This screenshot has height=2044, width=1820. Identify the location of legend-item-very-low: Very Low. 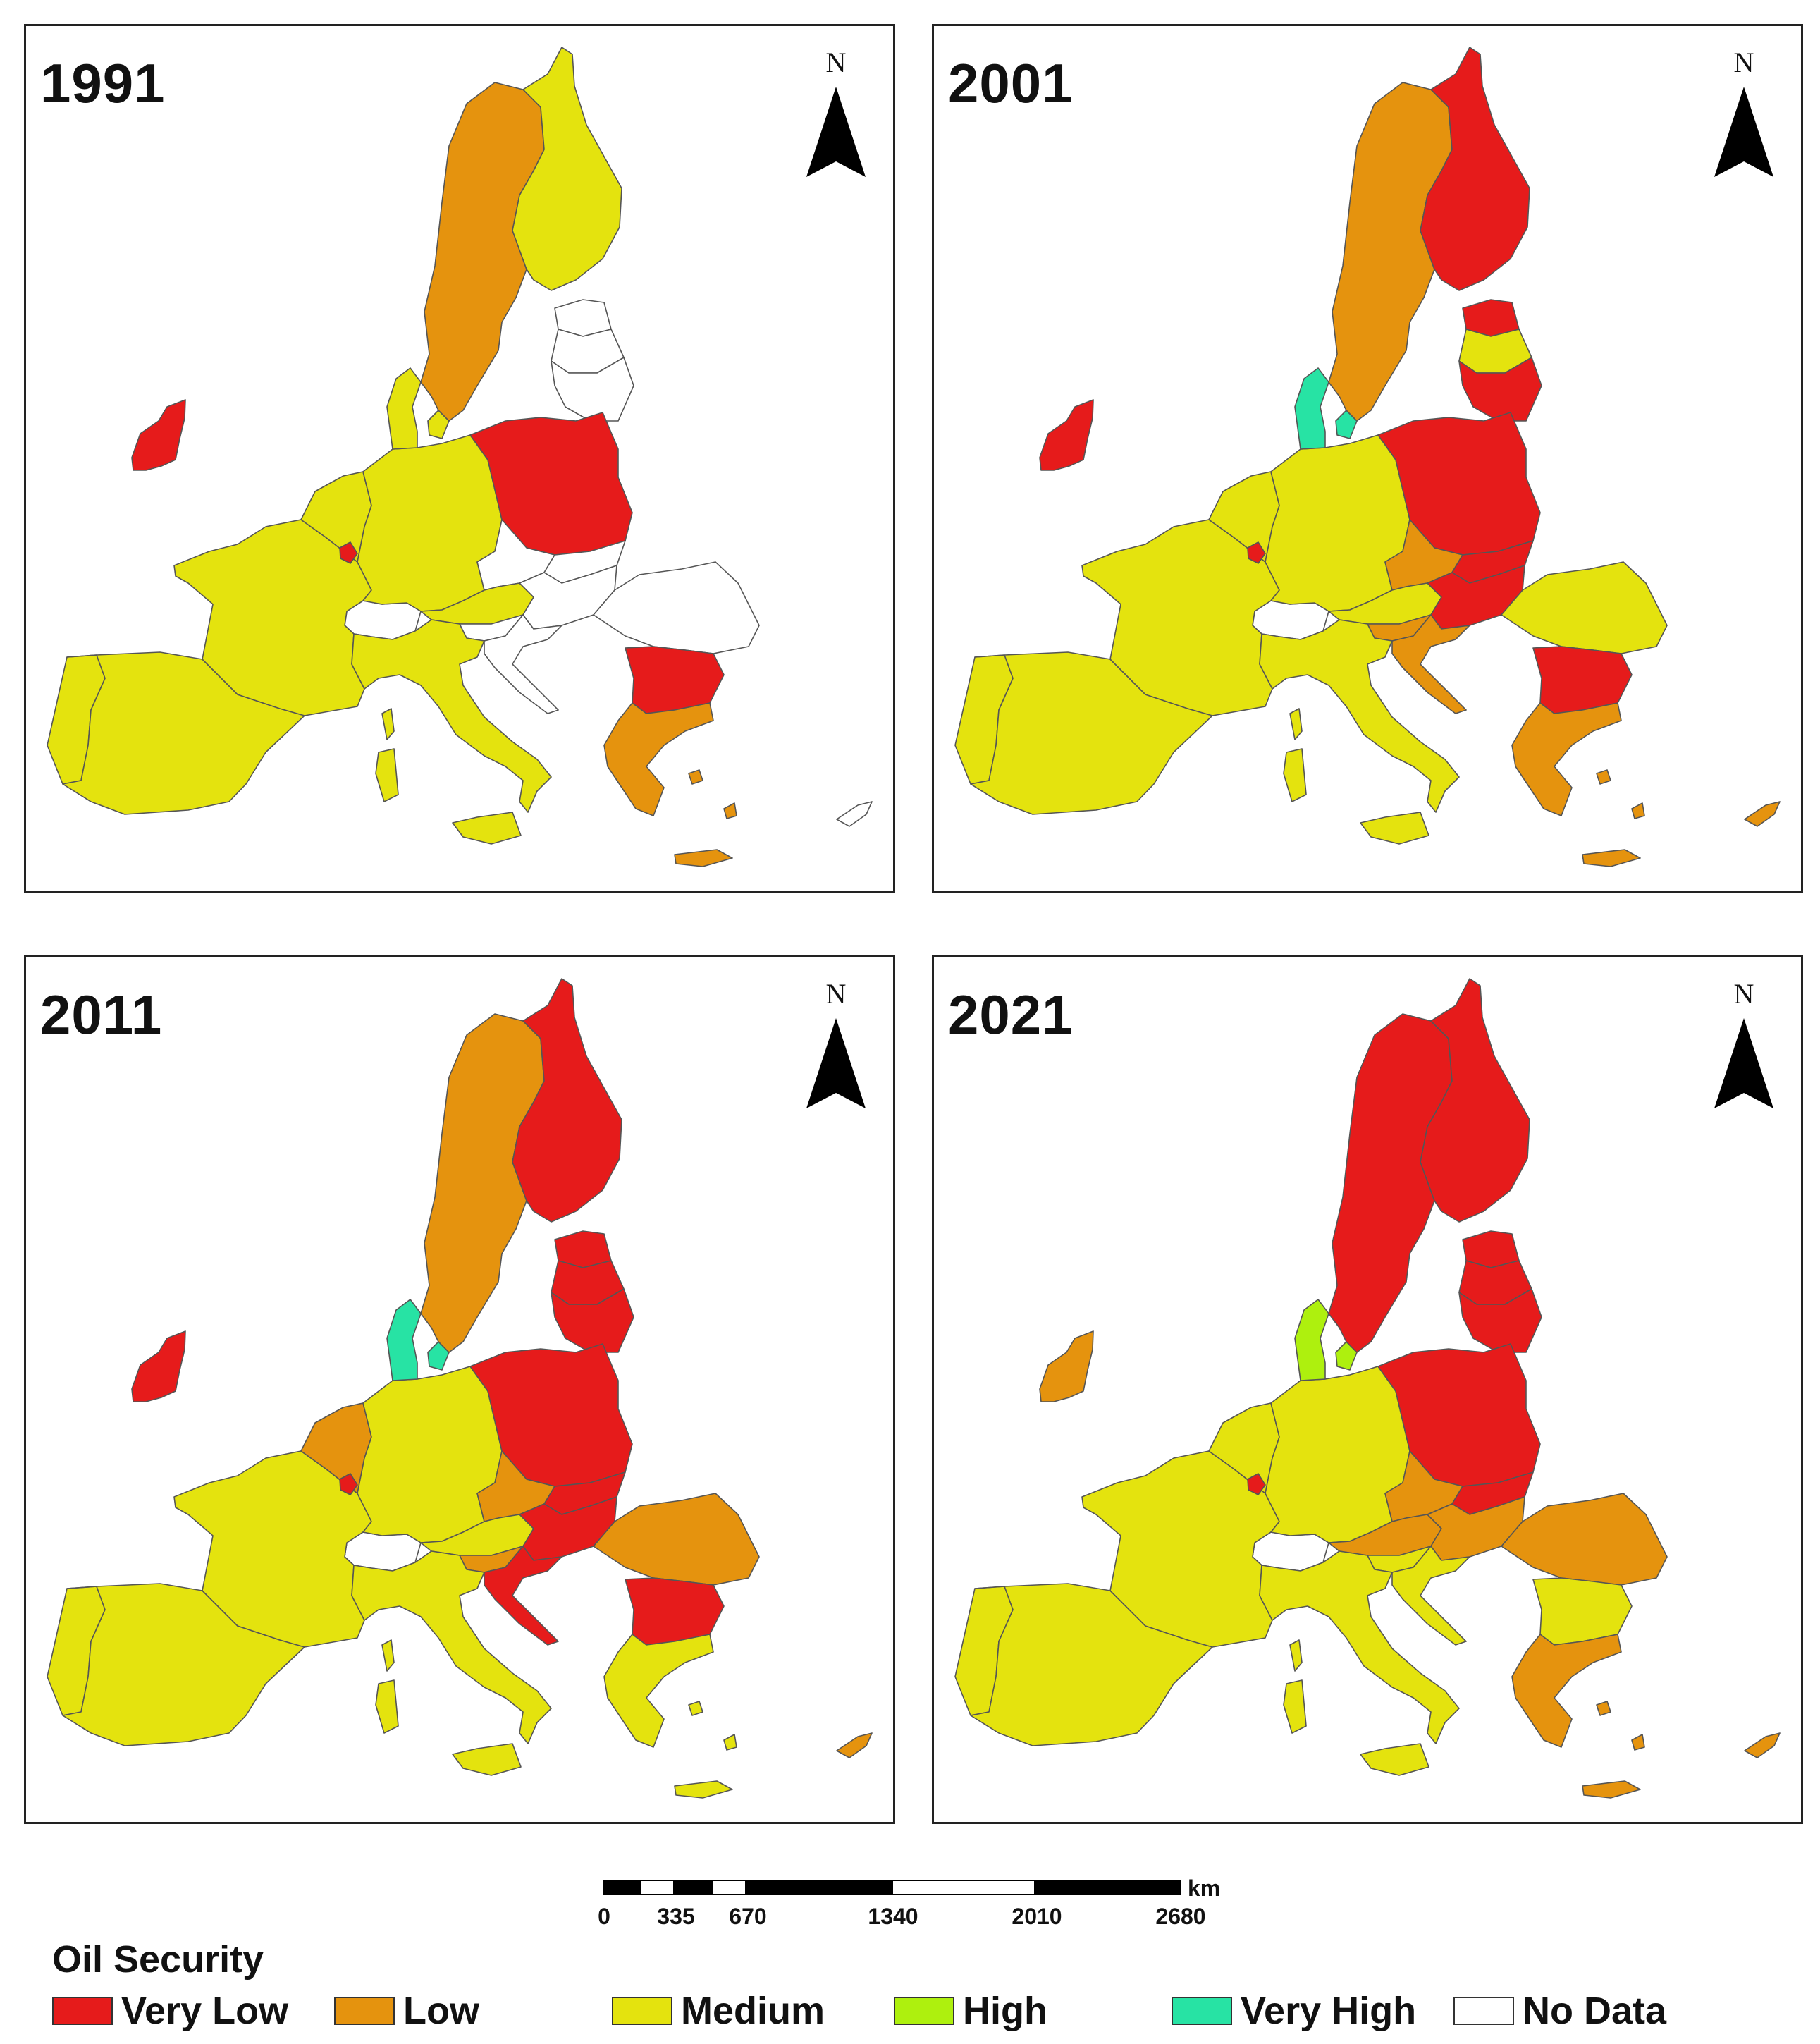
(170, 2011).